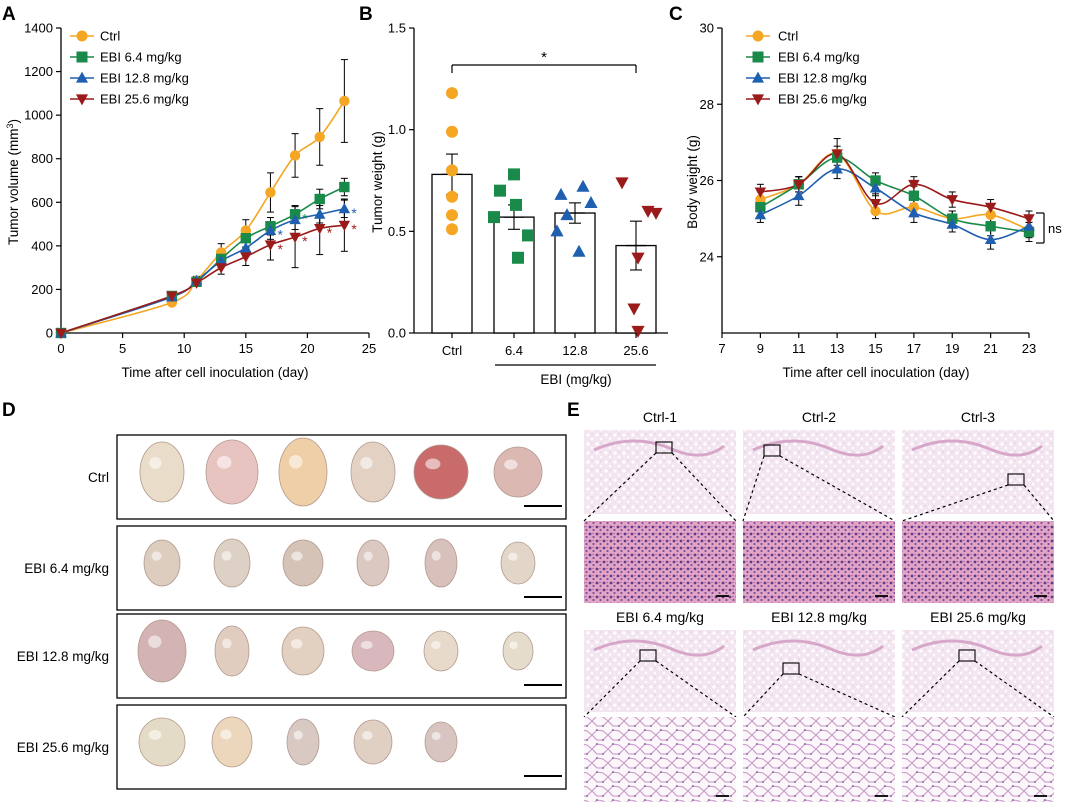 Image resolution: width=1065 pixels, height=802 pixels. What do you see at coordinates (60, 348) in the screenshot?
I see `x-tick-label: 0` at bounding box center [60, 348].